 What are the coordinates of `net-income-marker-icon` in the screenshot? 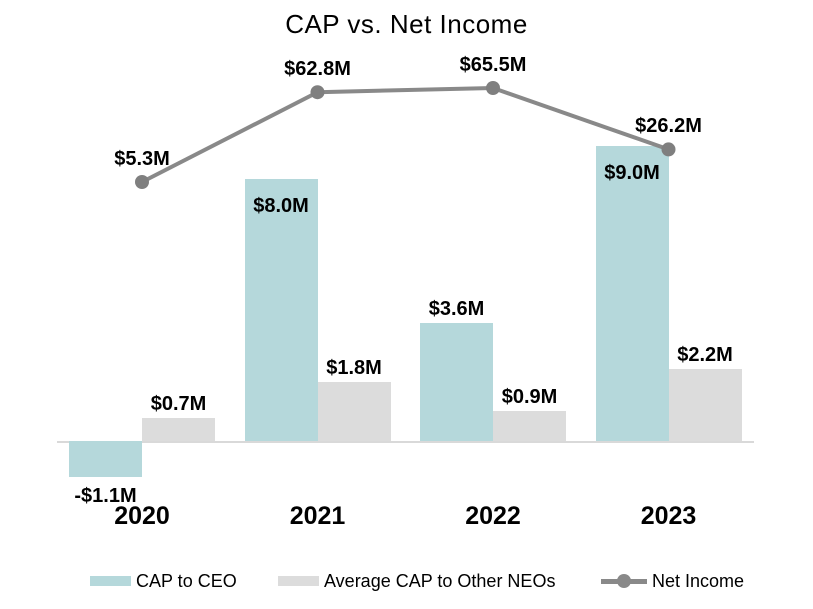 It's located at (624, 580).